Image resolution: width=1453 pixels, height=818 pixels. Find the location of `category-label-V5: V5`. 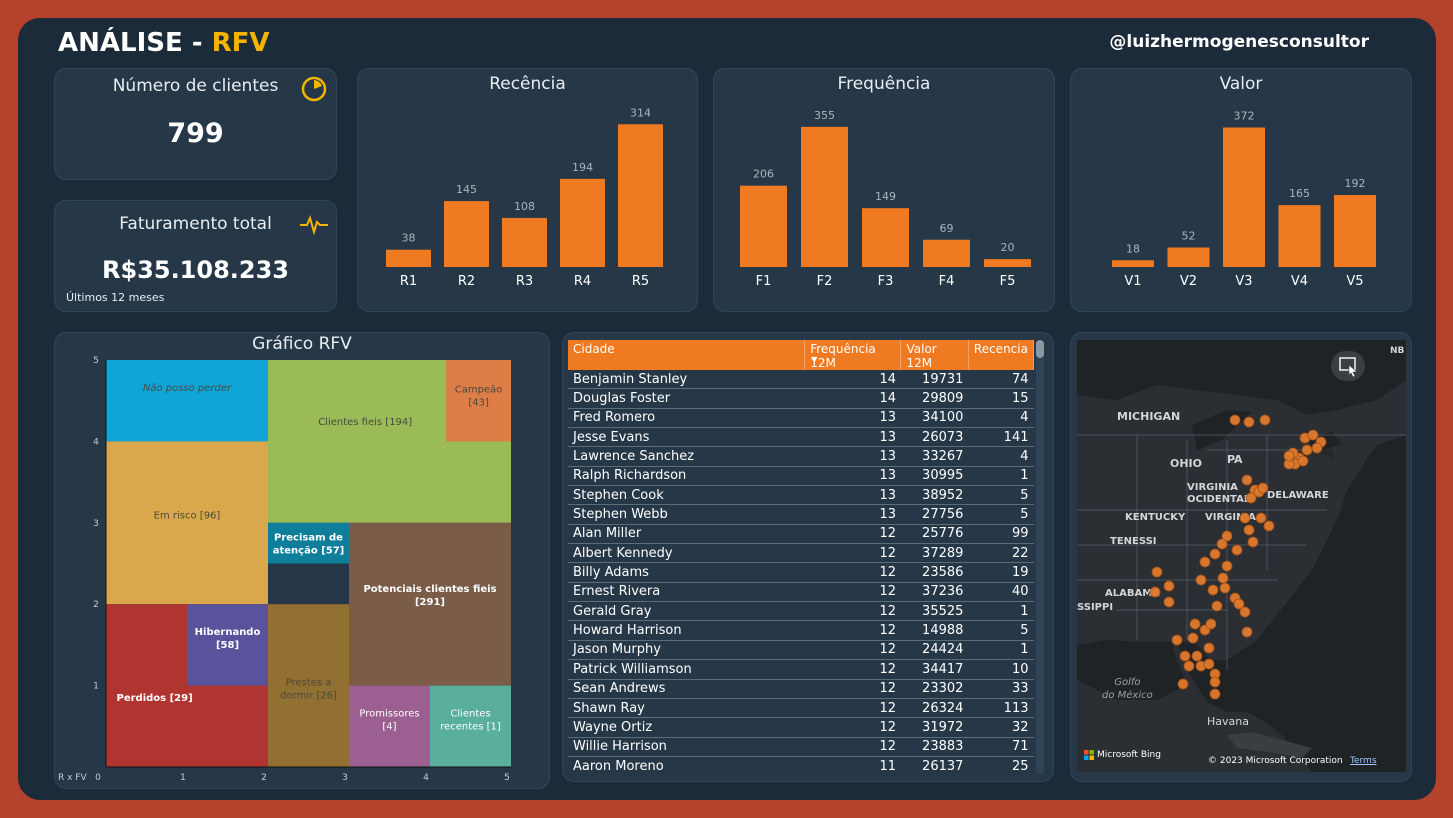

category-label-V5: V5 is located at coordinates (1354, 281).